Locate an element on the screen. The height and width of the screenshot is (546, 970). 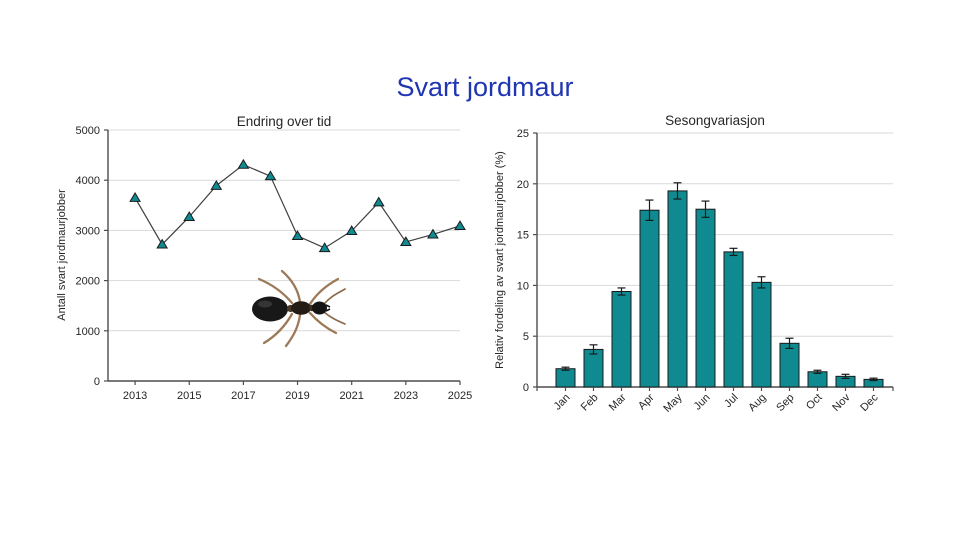
bar-jan is located at coordinates (565, 378).